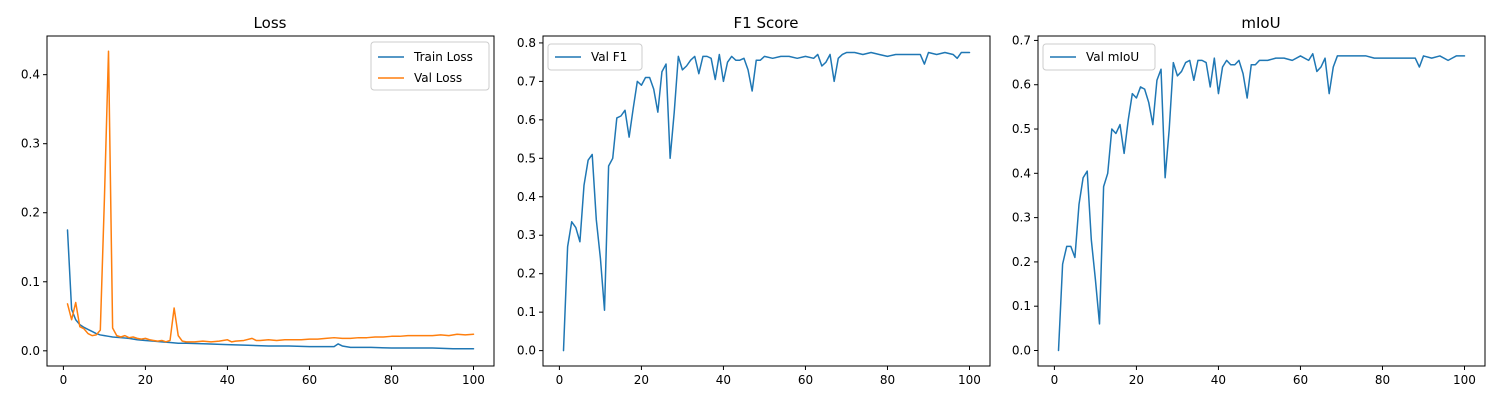 This screenshot has height=400, width=1500. What do you see at coordinates (526, 120) in the screenshot?
I see `f1-ytick-label: 0.6` at bounding box center [526, 120].